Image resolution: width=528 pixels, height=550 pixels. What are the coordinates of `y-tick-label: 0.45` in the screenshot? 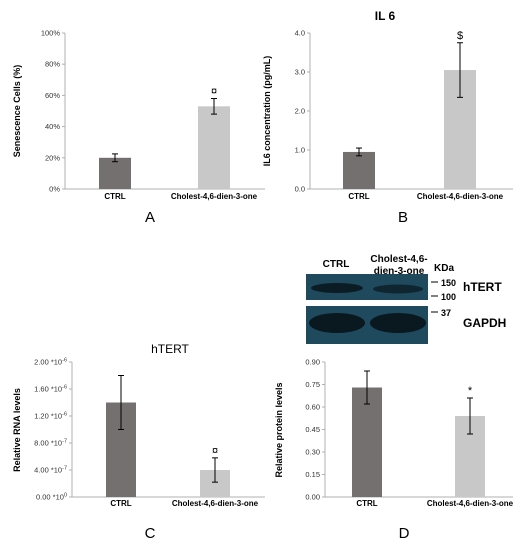 It's located at (312, 429).